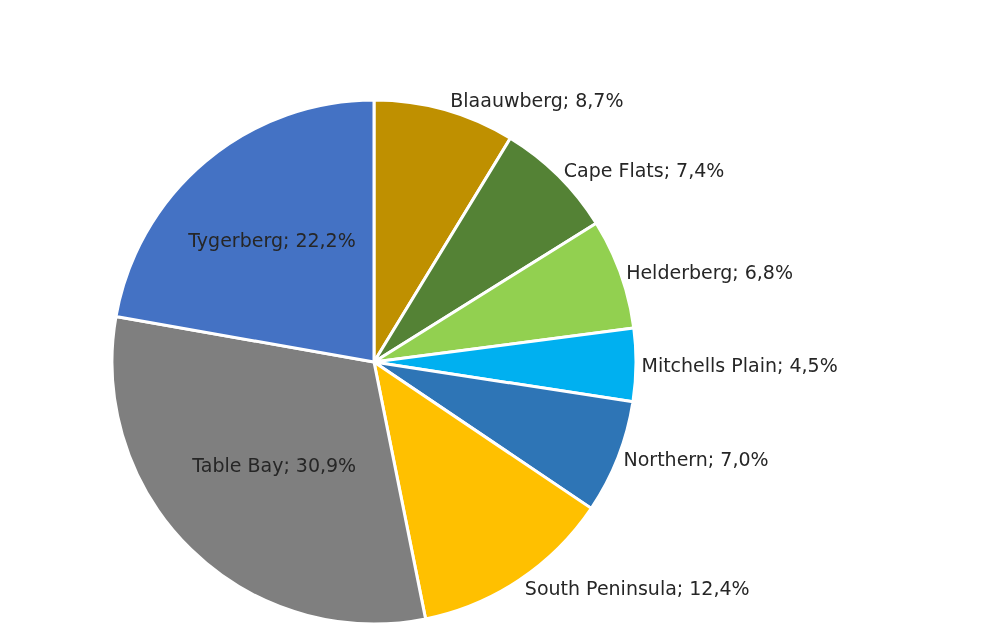 This screenshot has height=639, width=1004. Describe the element at coordinates (696, 458) in the screenshot. I see `slice-label: Northern; 7,0%` at that location.